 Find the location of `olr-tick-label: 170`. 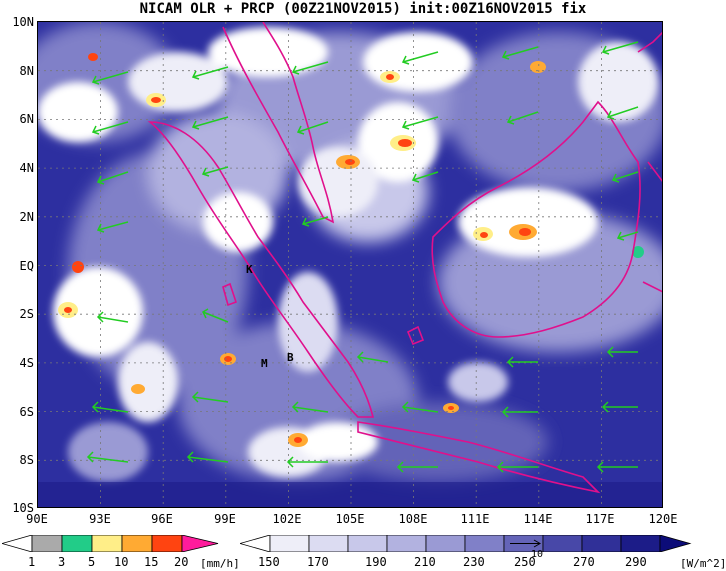

olr-tick-label: 170 is located at coordinates (318, 562).